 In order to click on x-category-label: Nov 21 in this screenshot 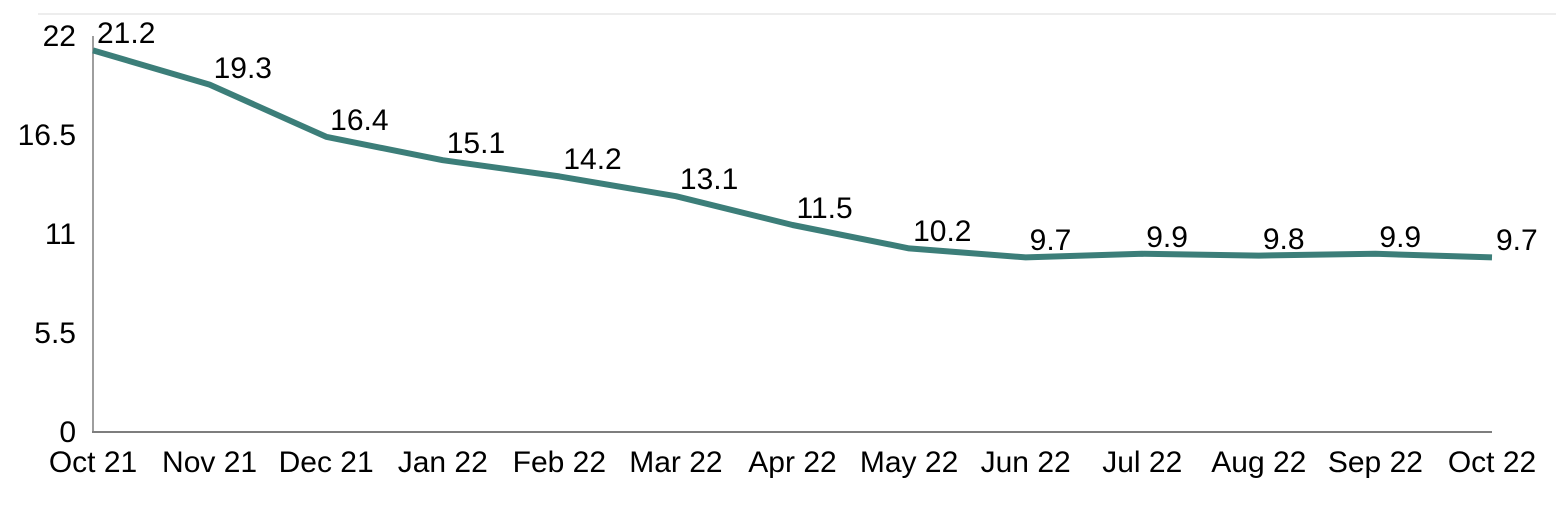, I will do `click(210, 462)`.